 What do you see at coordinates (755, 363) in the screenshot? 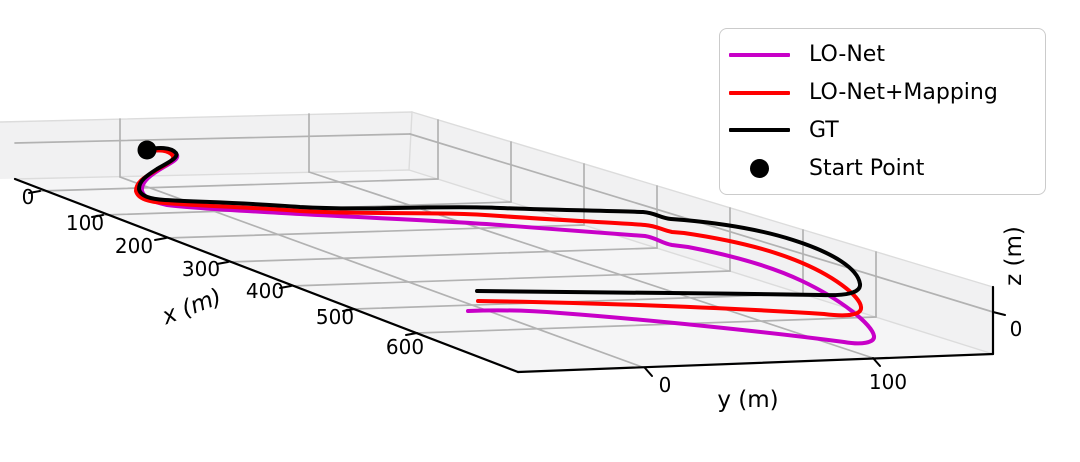
I see `y-axis-line` at bounding box center [755, 363].